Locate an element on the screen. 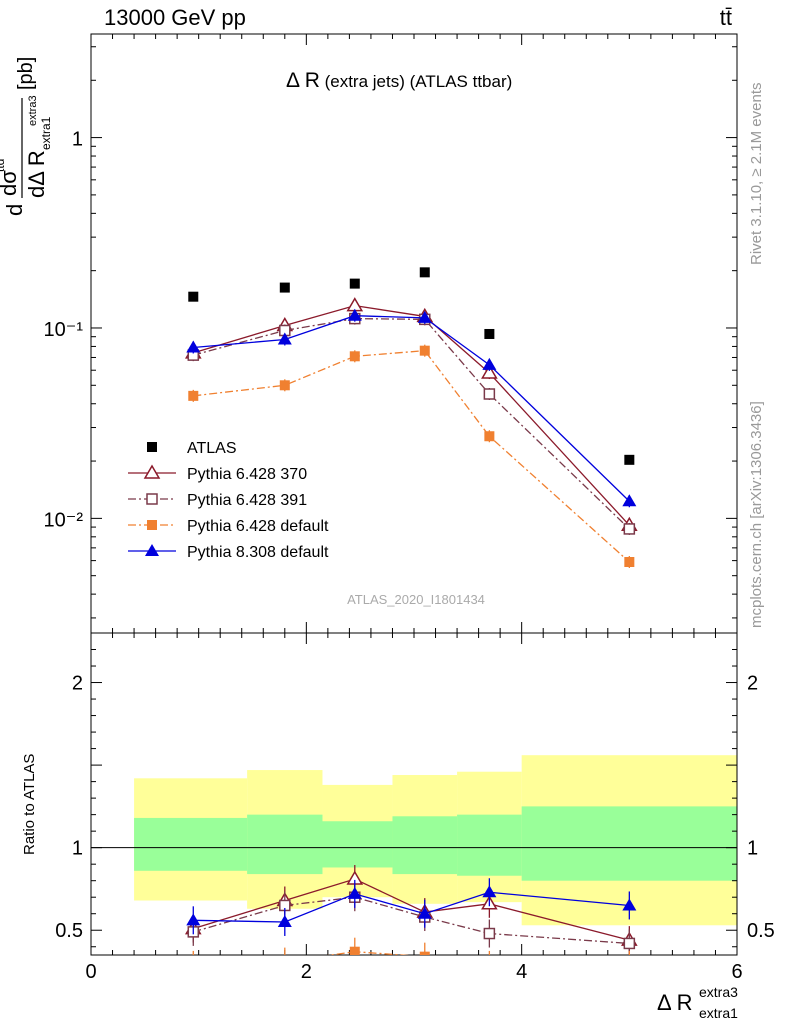 The height and width of the screenshot is (1024, 786). ylabel-unit: [pb] is located at coordinates (26, 73).